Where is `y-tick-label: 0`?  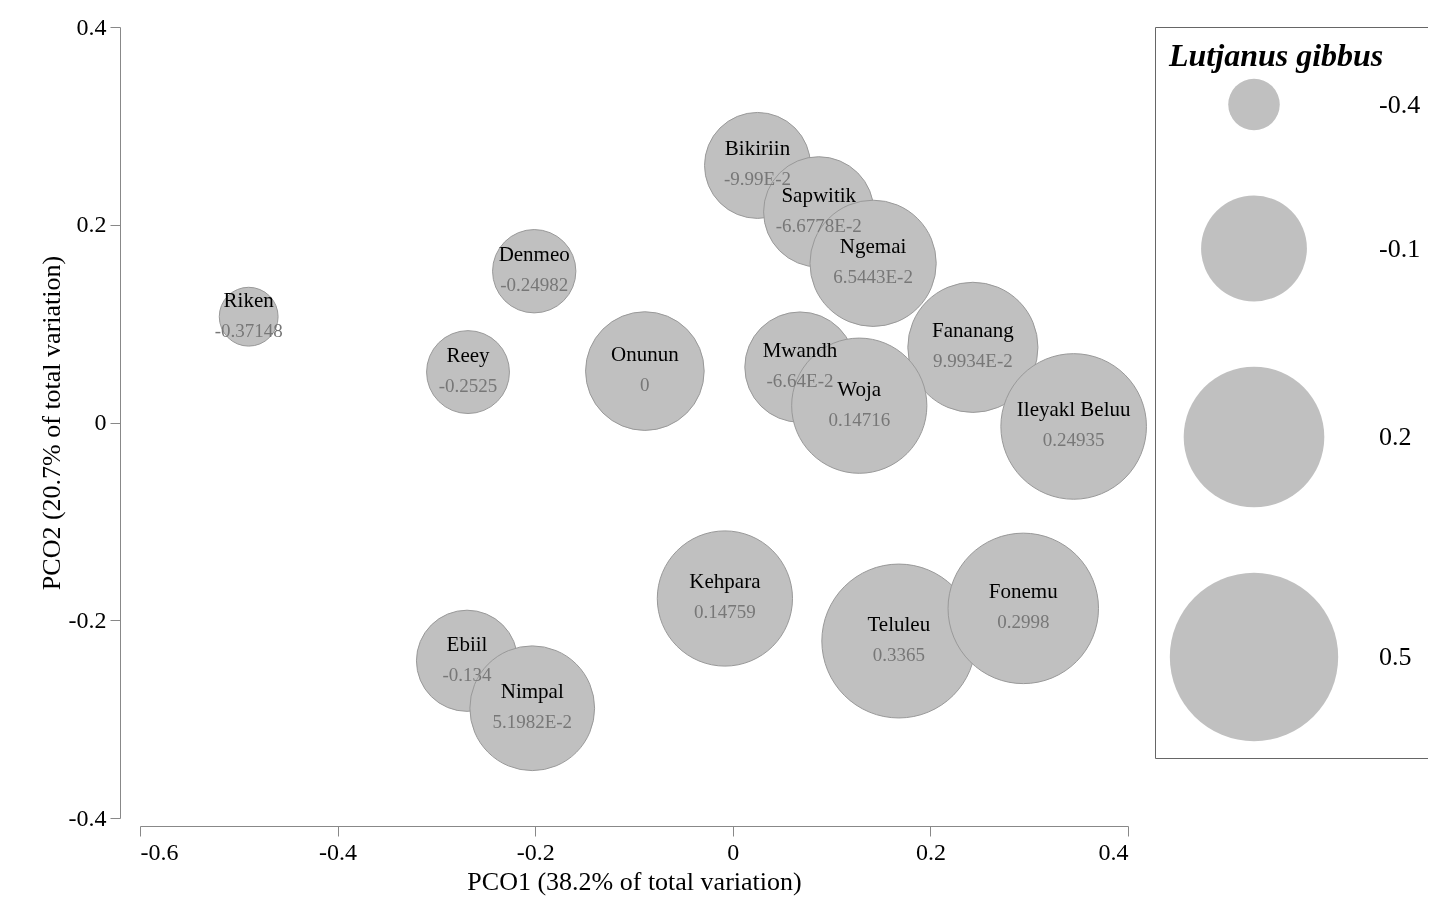
y-tick-label: 0 is located at coordinates (100, 422).